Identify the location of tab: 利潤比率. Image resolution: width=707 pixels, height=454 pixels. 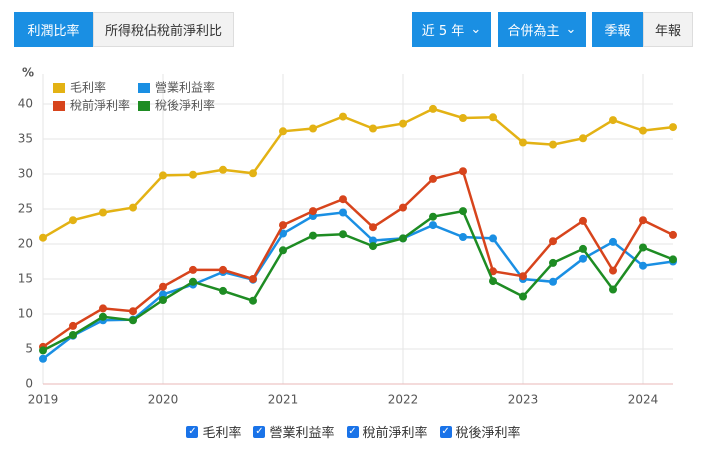
(53, 29).